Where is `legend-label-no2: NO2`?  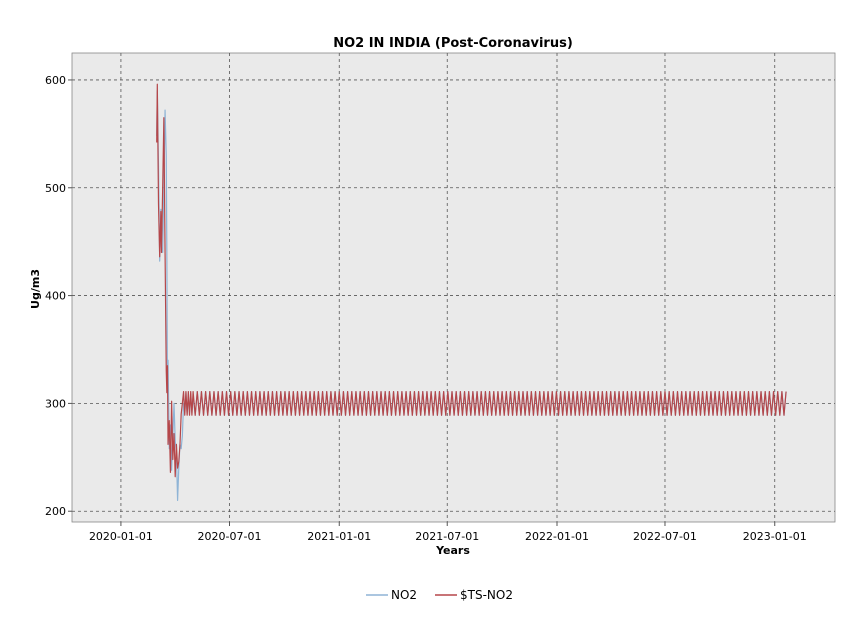
legend-label-no2: NO2 is located at coordinates (404, 595).